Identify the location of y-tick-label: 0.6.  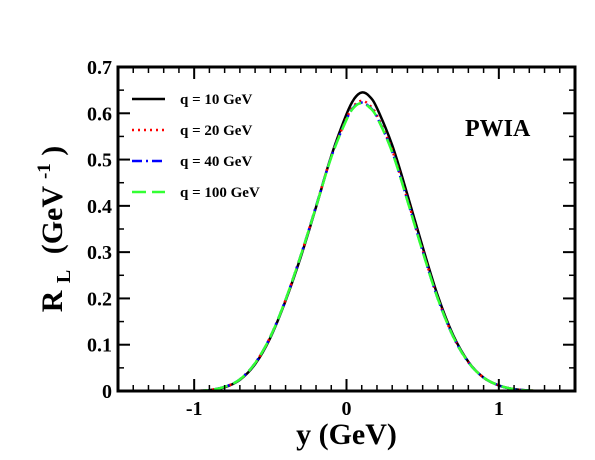
(99, 114).